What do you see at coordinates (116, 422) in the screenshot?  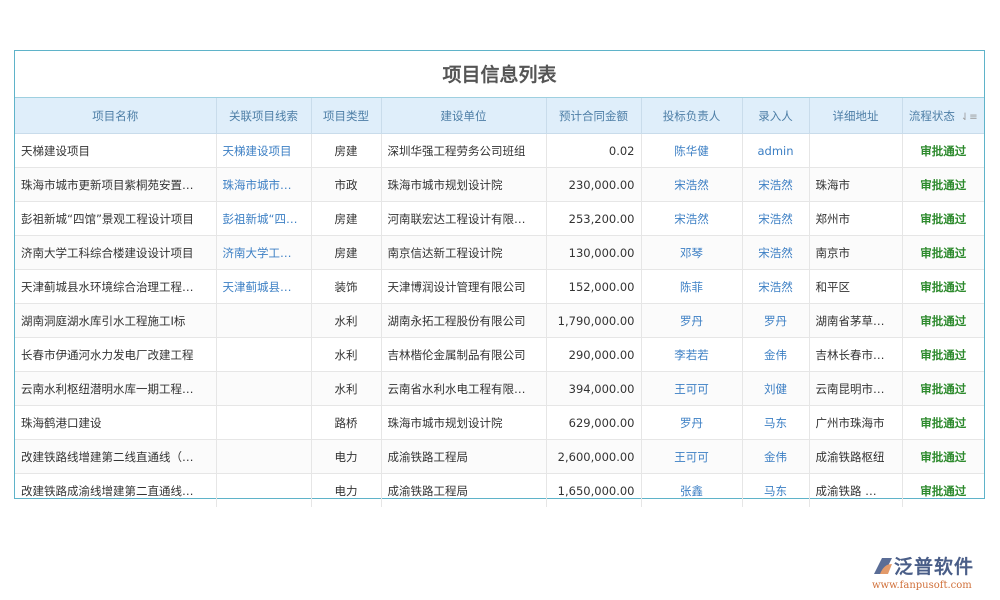 I see `cell-project-name: 珠海鹤港口建设` at bounding box center [116, 422].